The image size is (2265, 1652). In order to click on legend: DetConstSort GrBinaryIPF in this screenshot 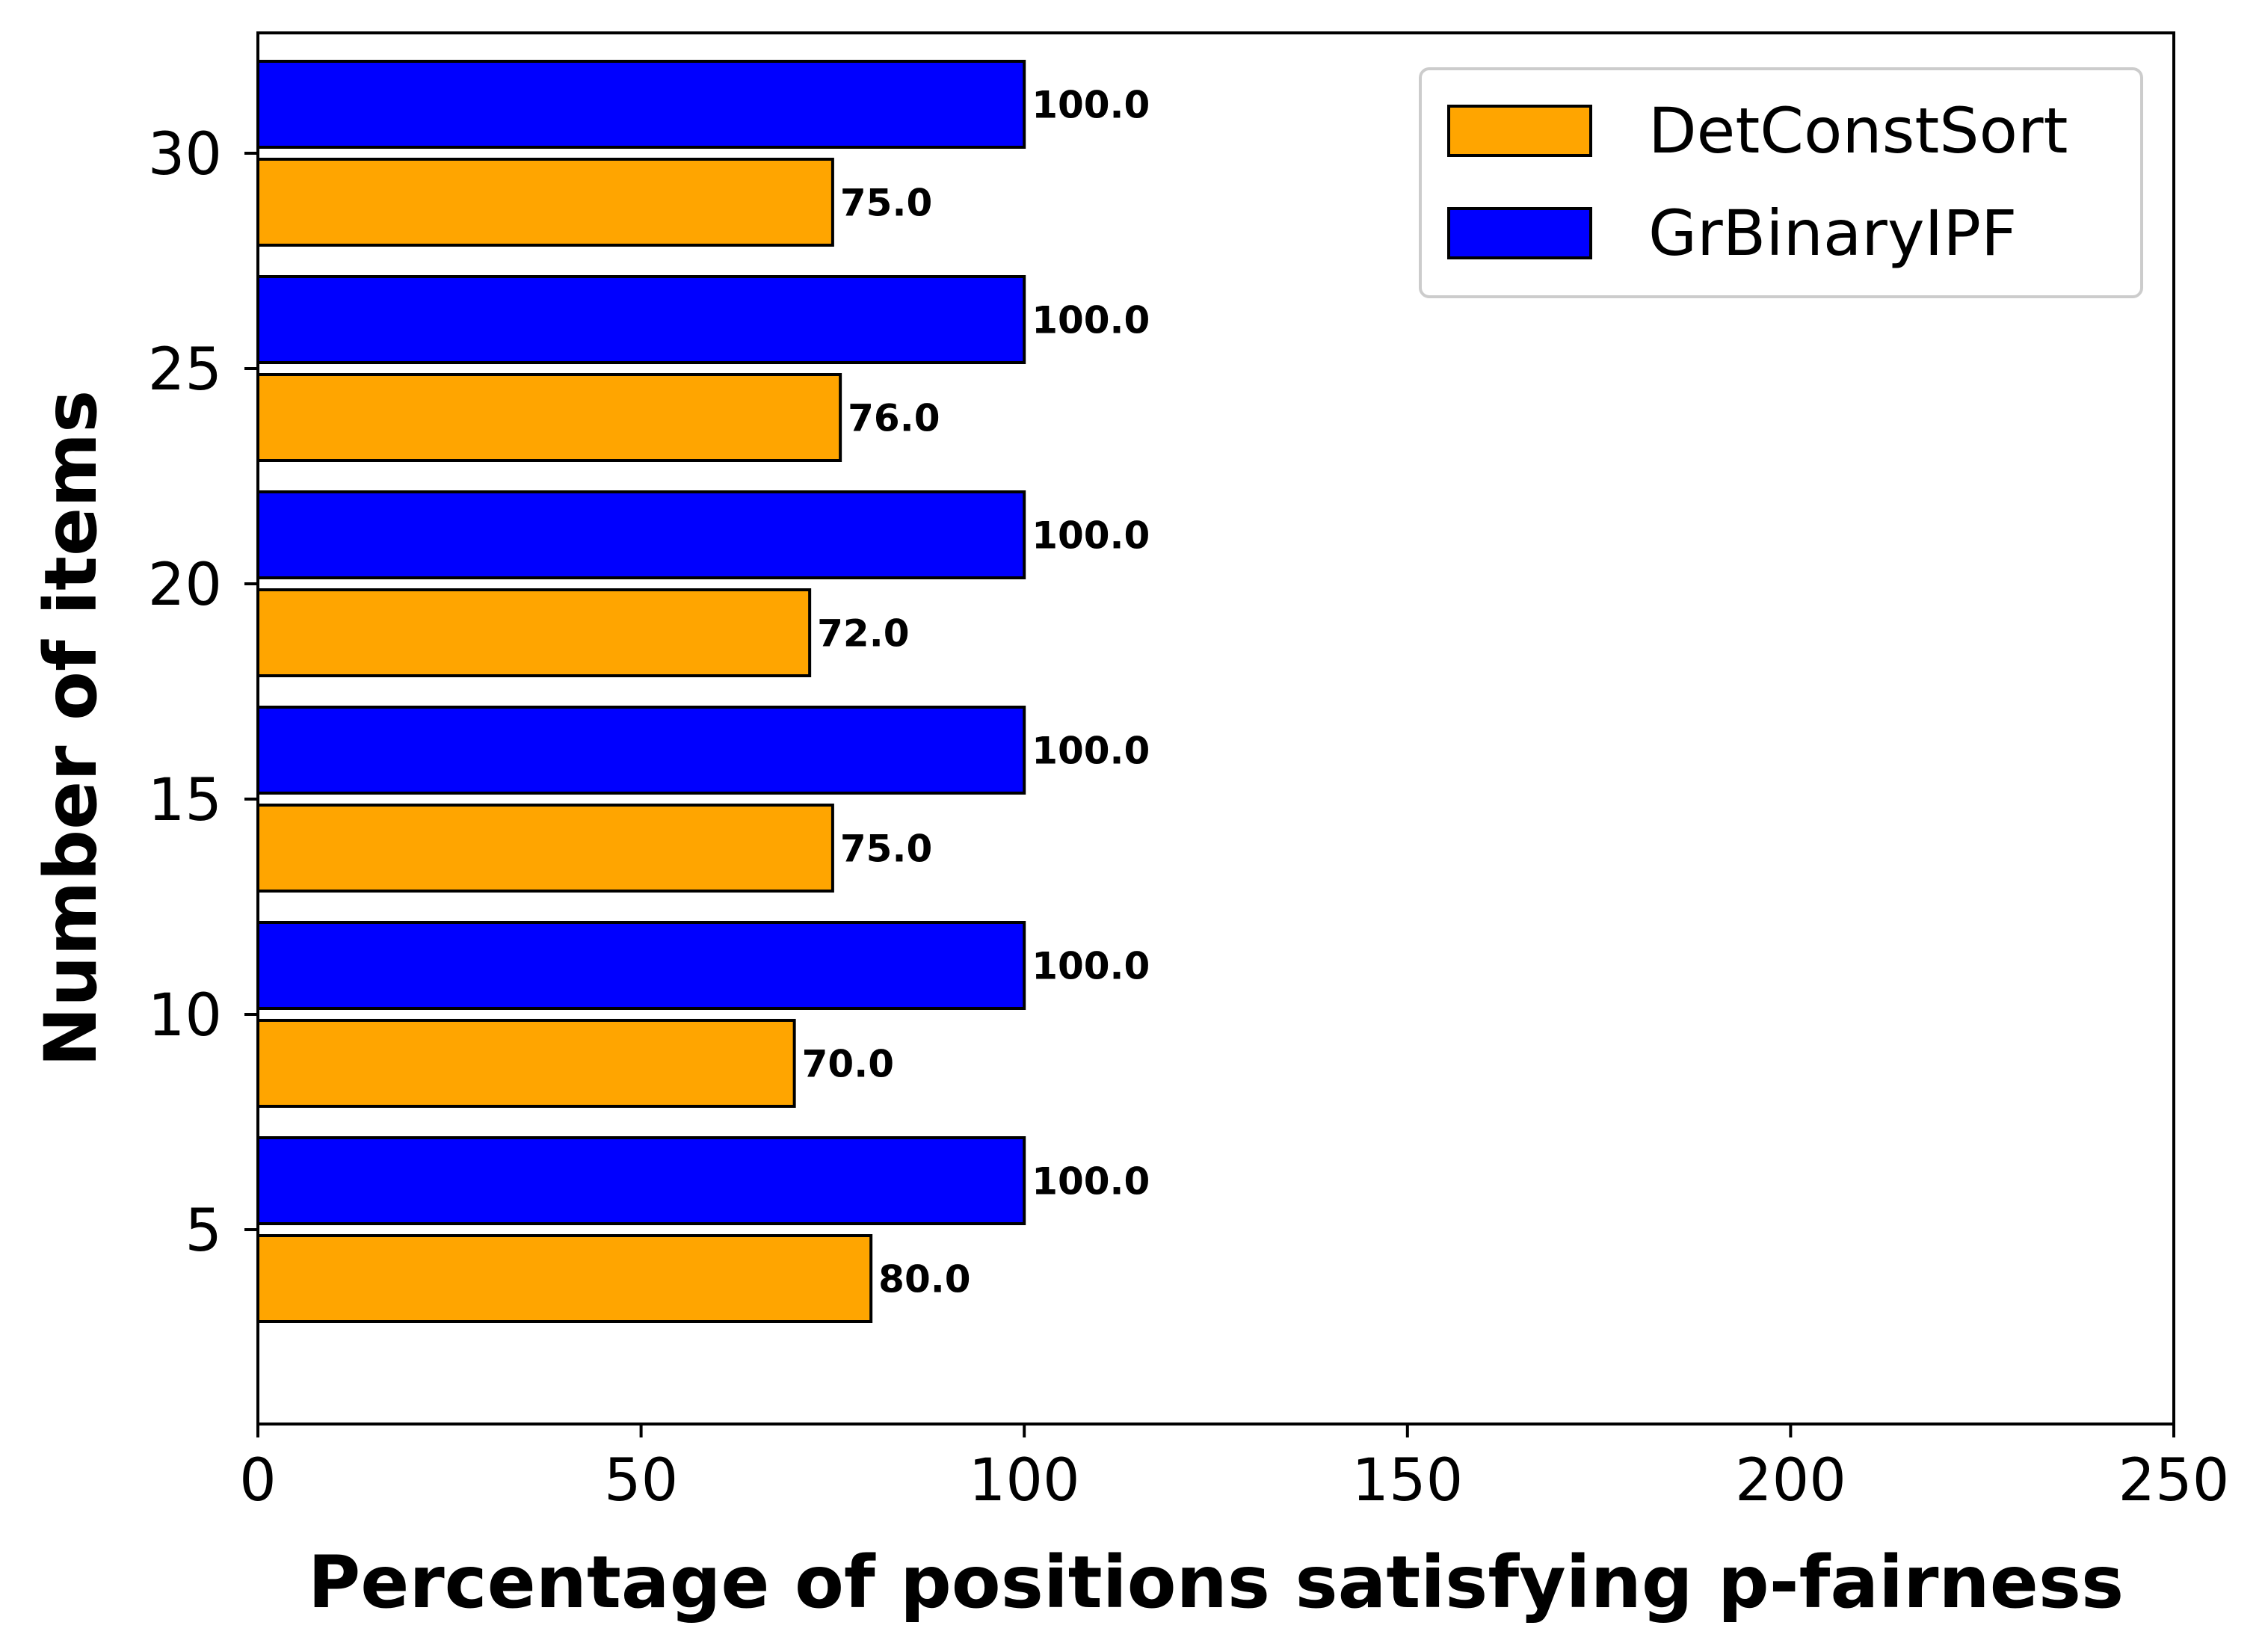, I will do `click(1781, 182)`.